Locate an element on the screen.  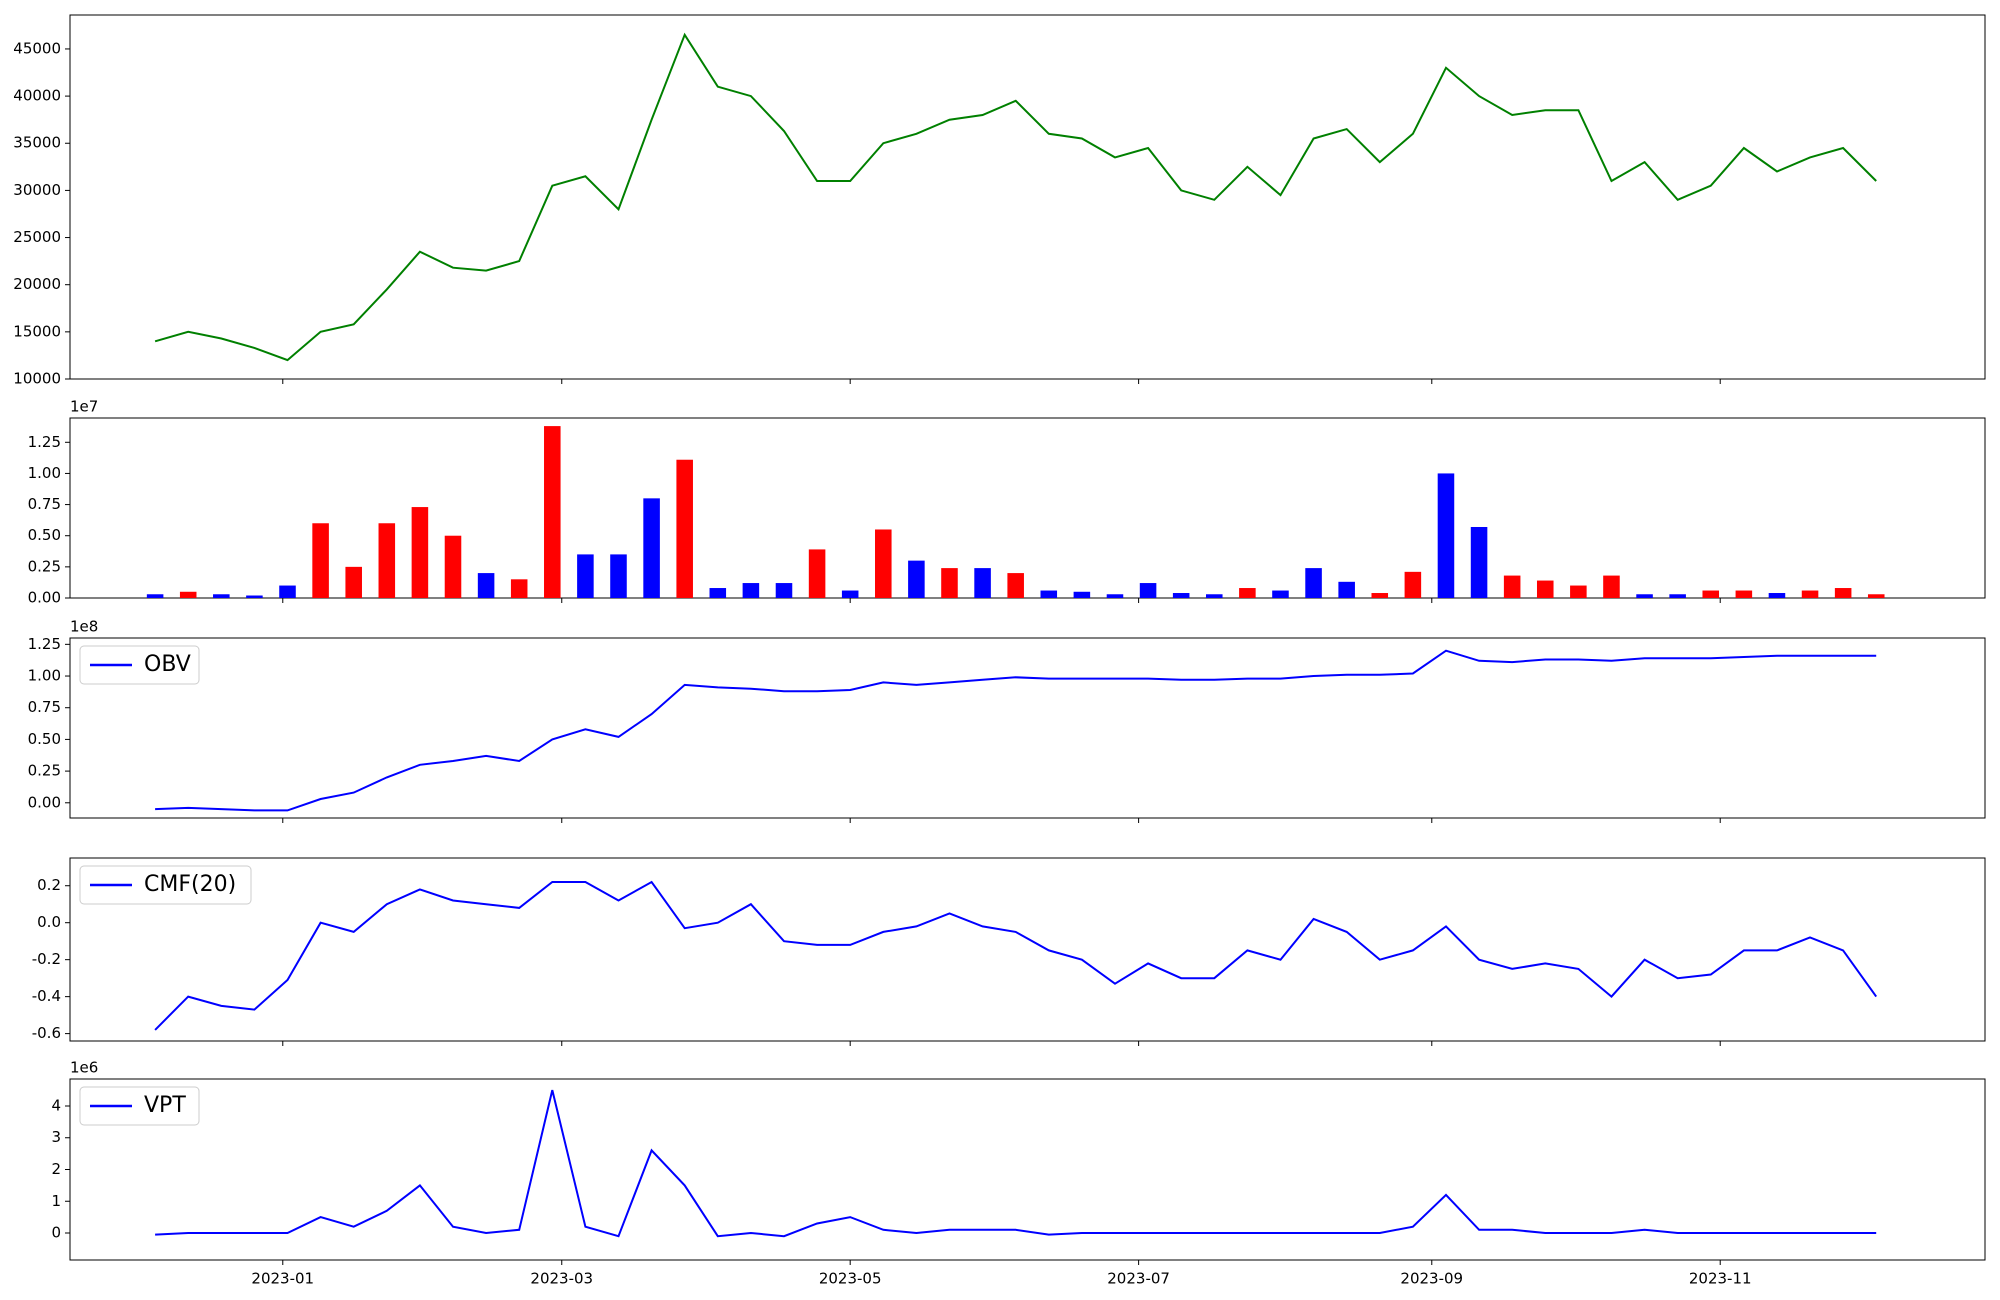
x-tick-label: 2023-03 is located at coordinates (561, 1279).